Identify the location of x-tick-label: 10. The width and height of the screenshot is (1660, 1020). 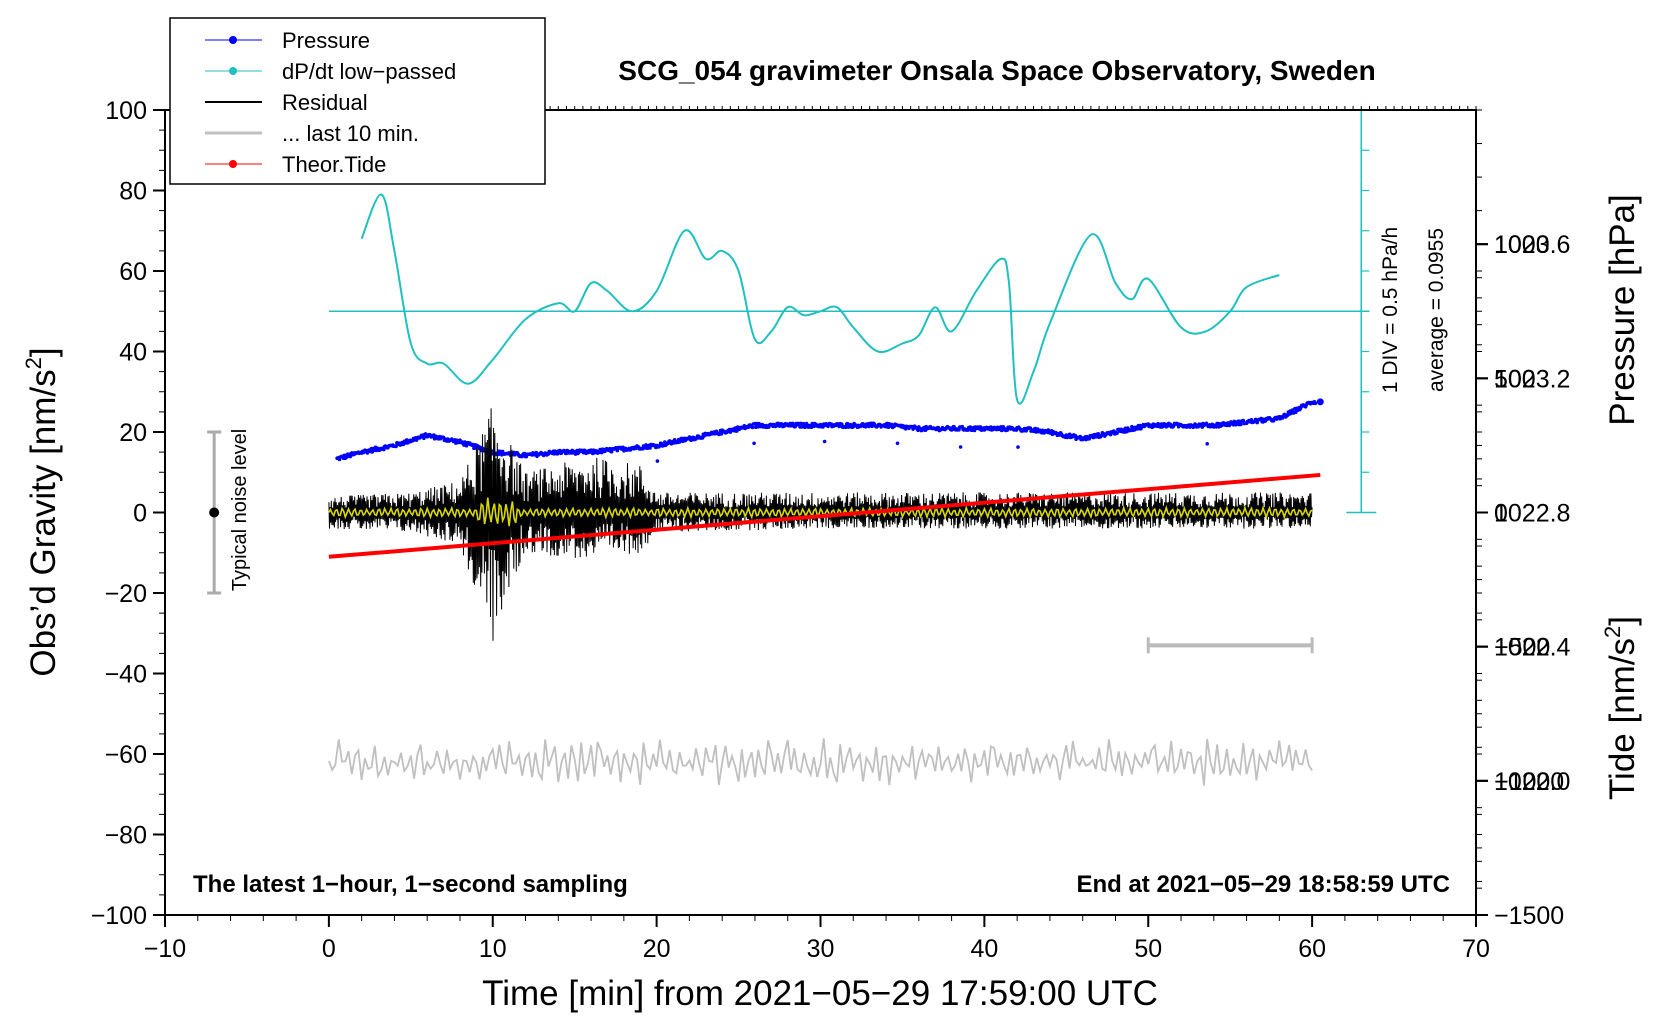
(493, 949).